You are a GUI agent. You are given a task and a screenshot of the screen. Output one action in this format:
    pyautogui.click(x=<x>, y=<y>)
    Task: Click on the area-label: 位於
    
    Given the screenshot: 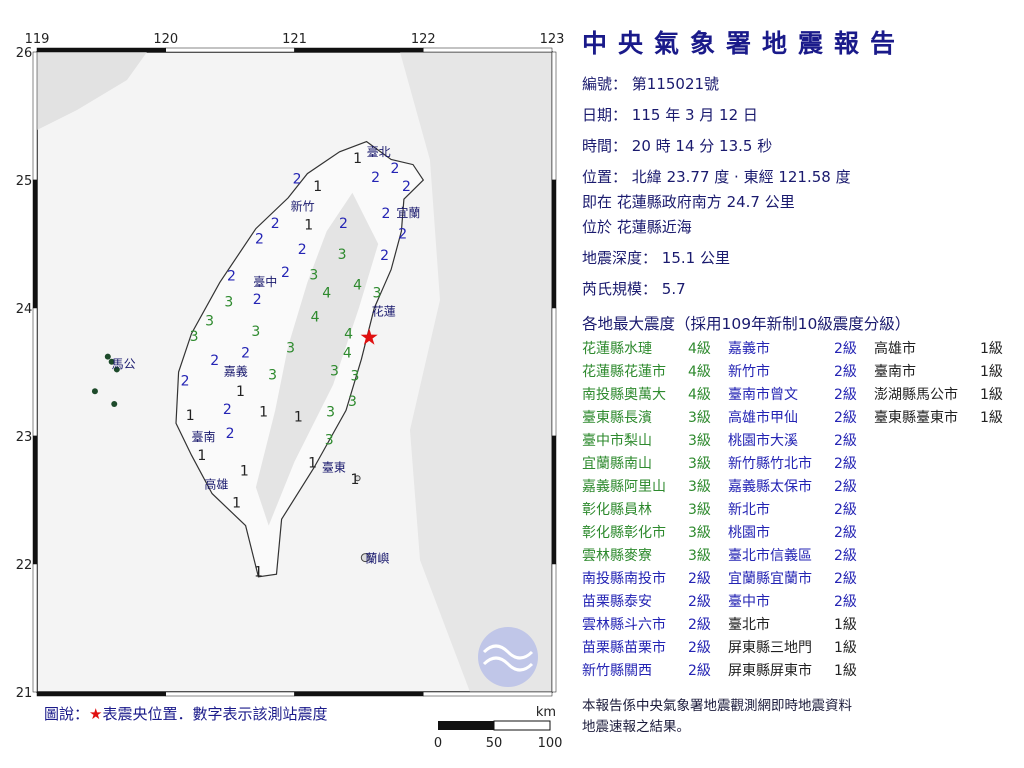 What is the action you would take?
    pyautogui.click(x=597, y=227)
    